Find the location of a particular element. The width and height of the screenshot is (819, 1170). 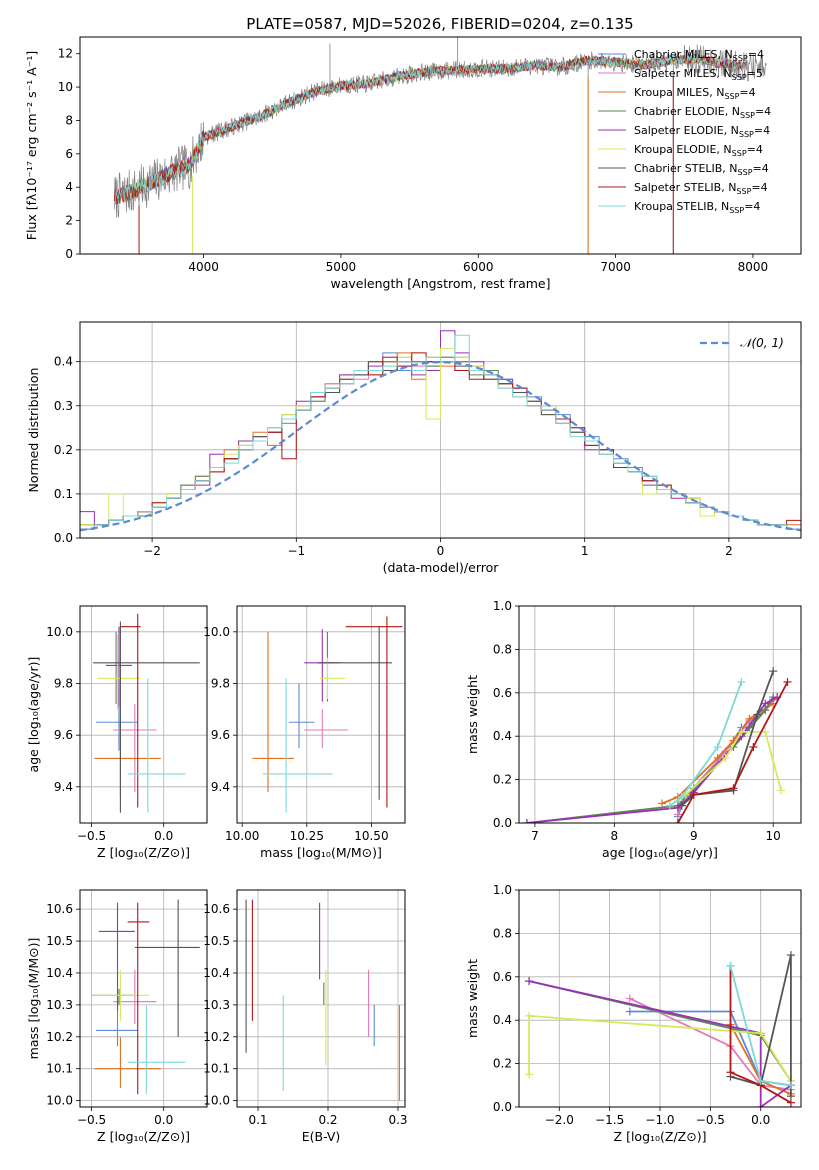

tick-label-y: 10.5 is located at coordinates (216, 941).